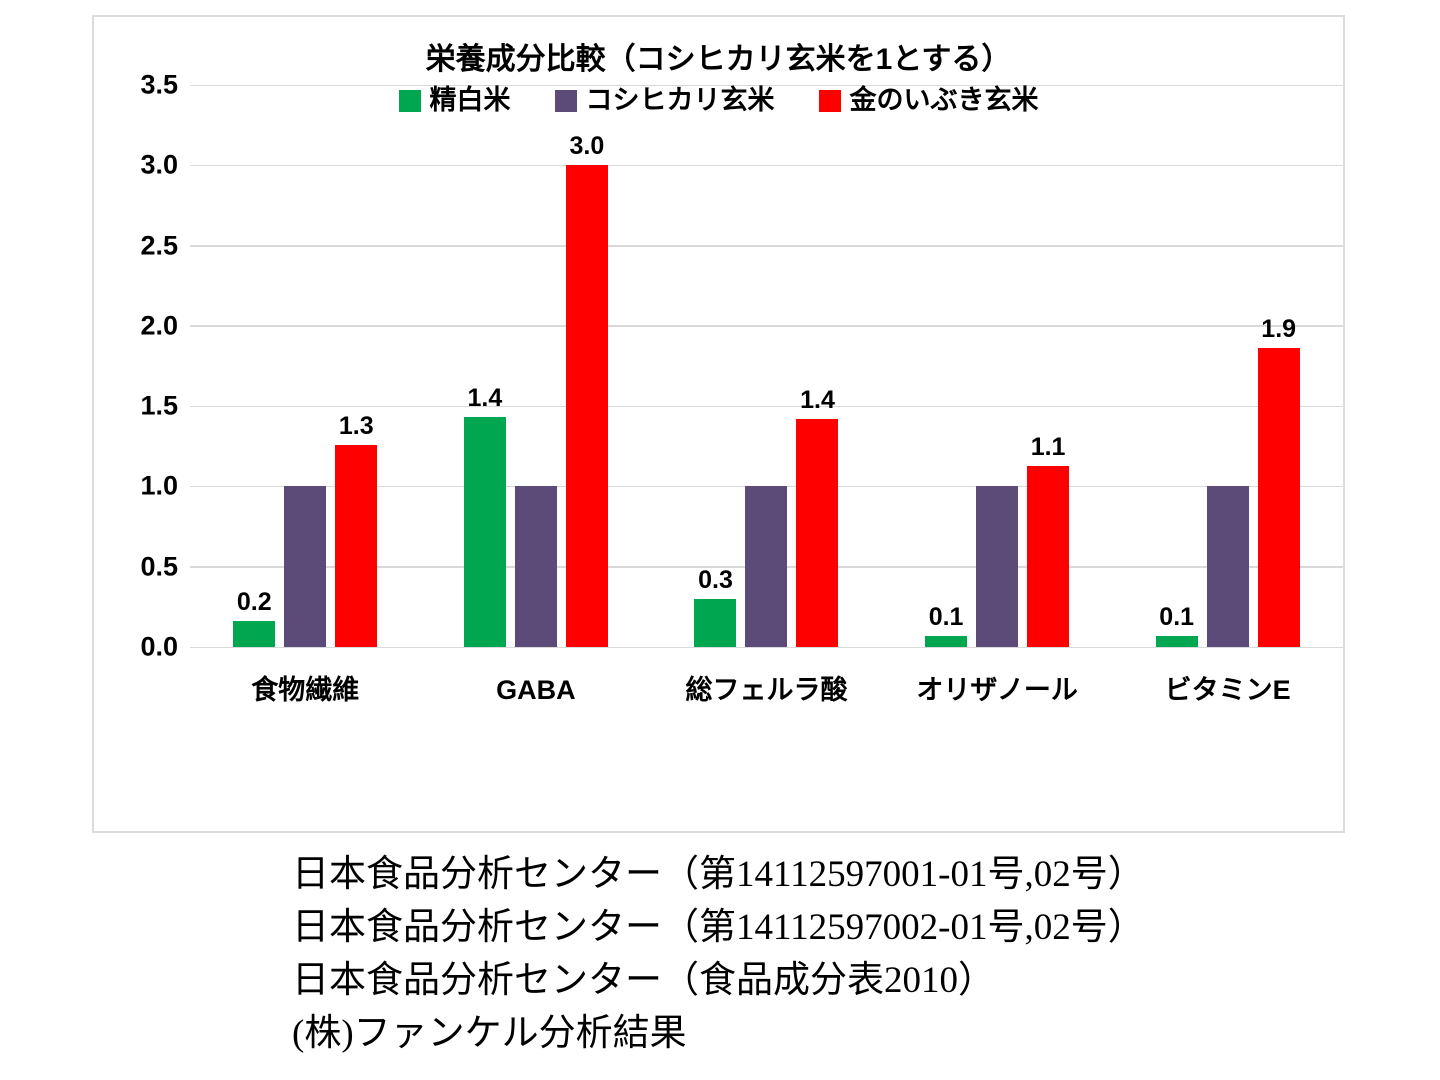 This screenshot has height=1080, width=1440. I want to click on bar-group: 0.2 1.3, so click(305, 366).